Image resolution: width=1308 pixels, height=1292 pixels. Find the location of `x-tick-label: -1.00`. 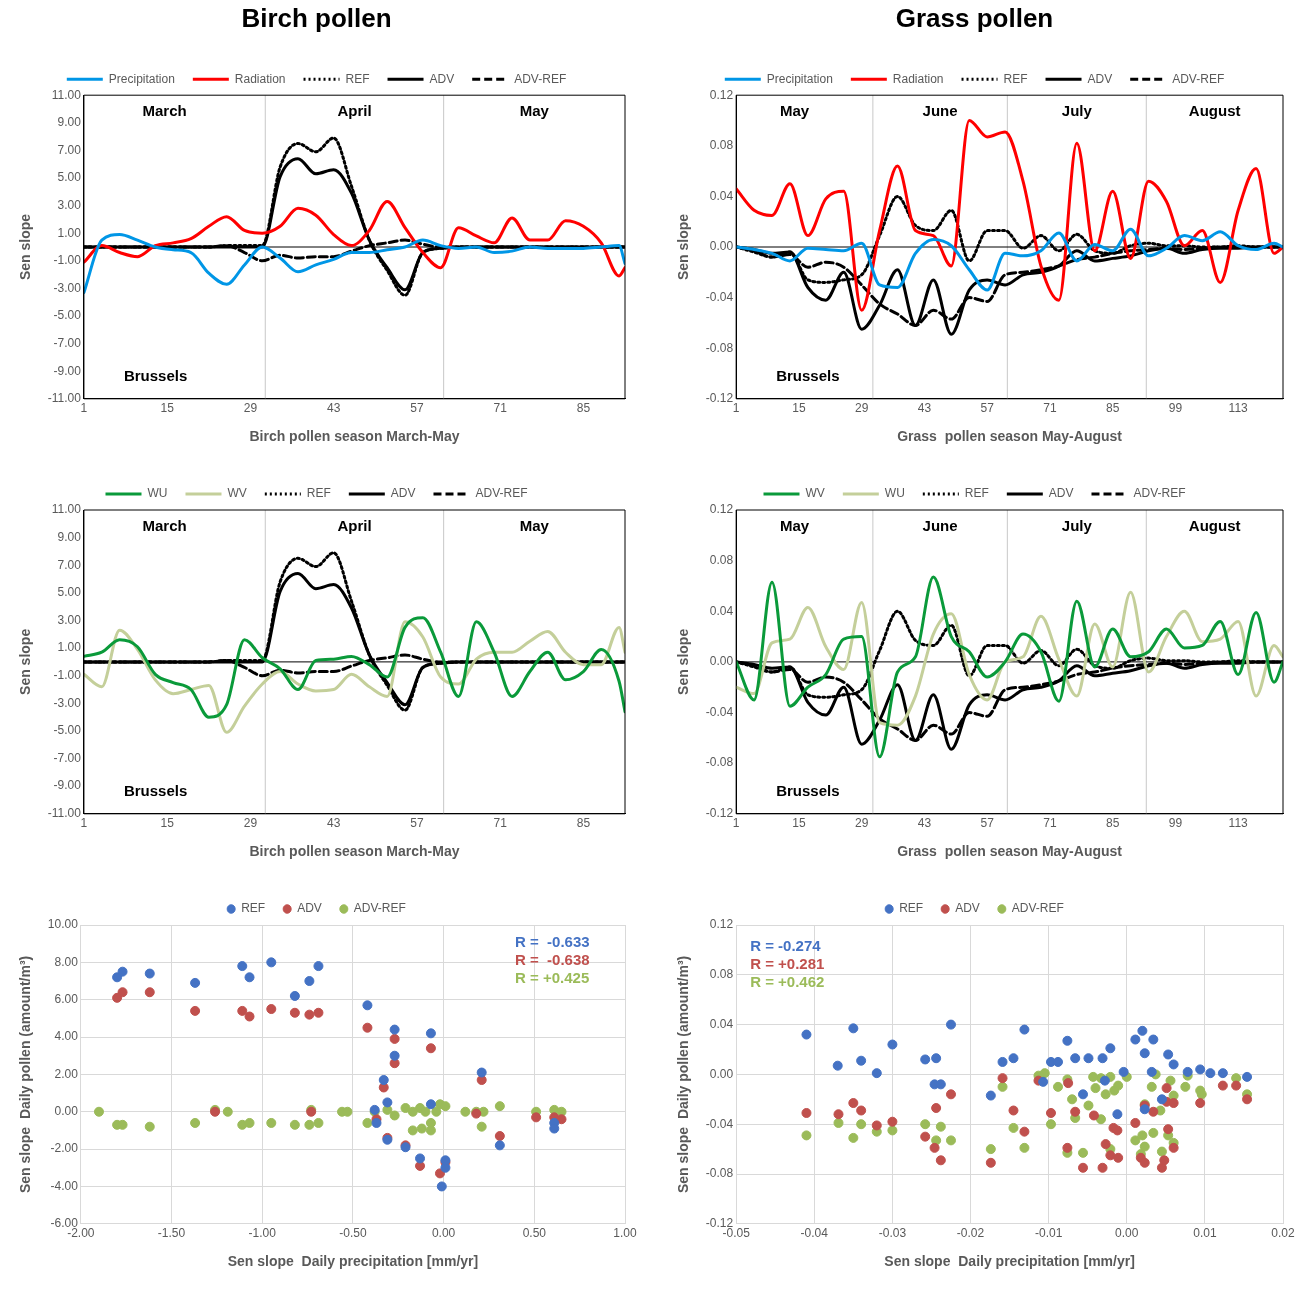

x-tick-label: -1.00 is located at coordinates (262, 1233).